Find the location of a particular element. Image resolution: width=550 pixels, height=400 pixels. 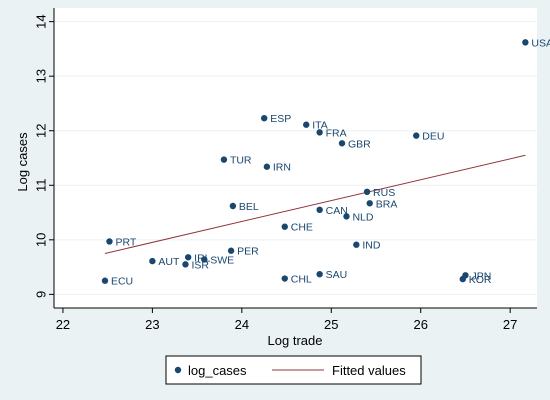

data-point-label: TUR is located at coordinates (241, 161).